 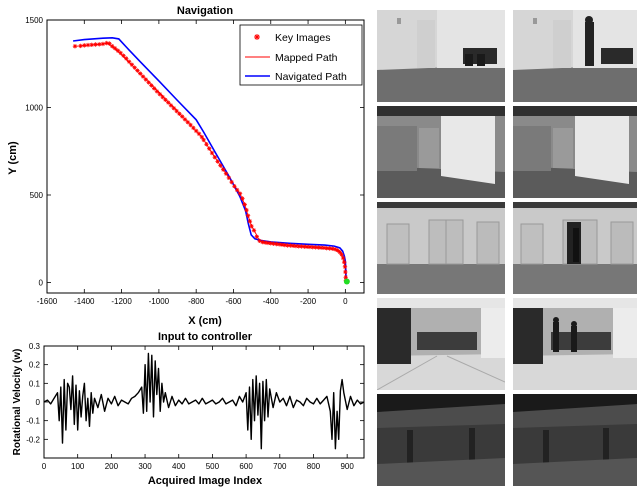 What do you see at coordinates (35, 346) in the screenshot?
I see `ctrl-y-tick-label: 0.3` at bounding box center [35, 346].